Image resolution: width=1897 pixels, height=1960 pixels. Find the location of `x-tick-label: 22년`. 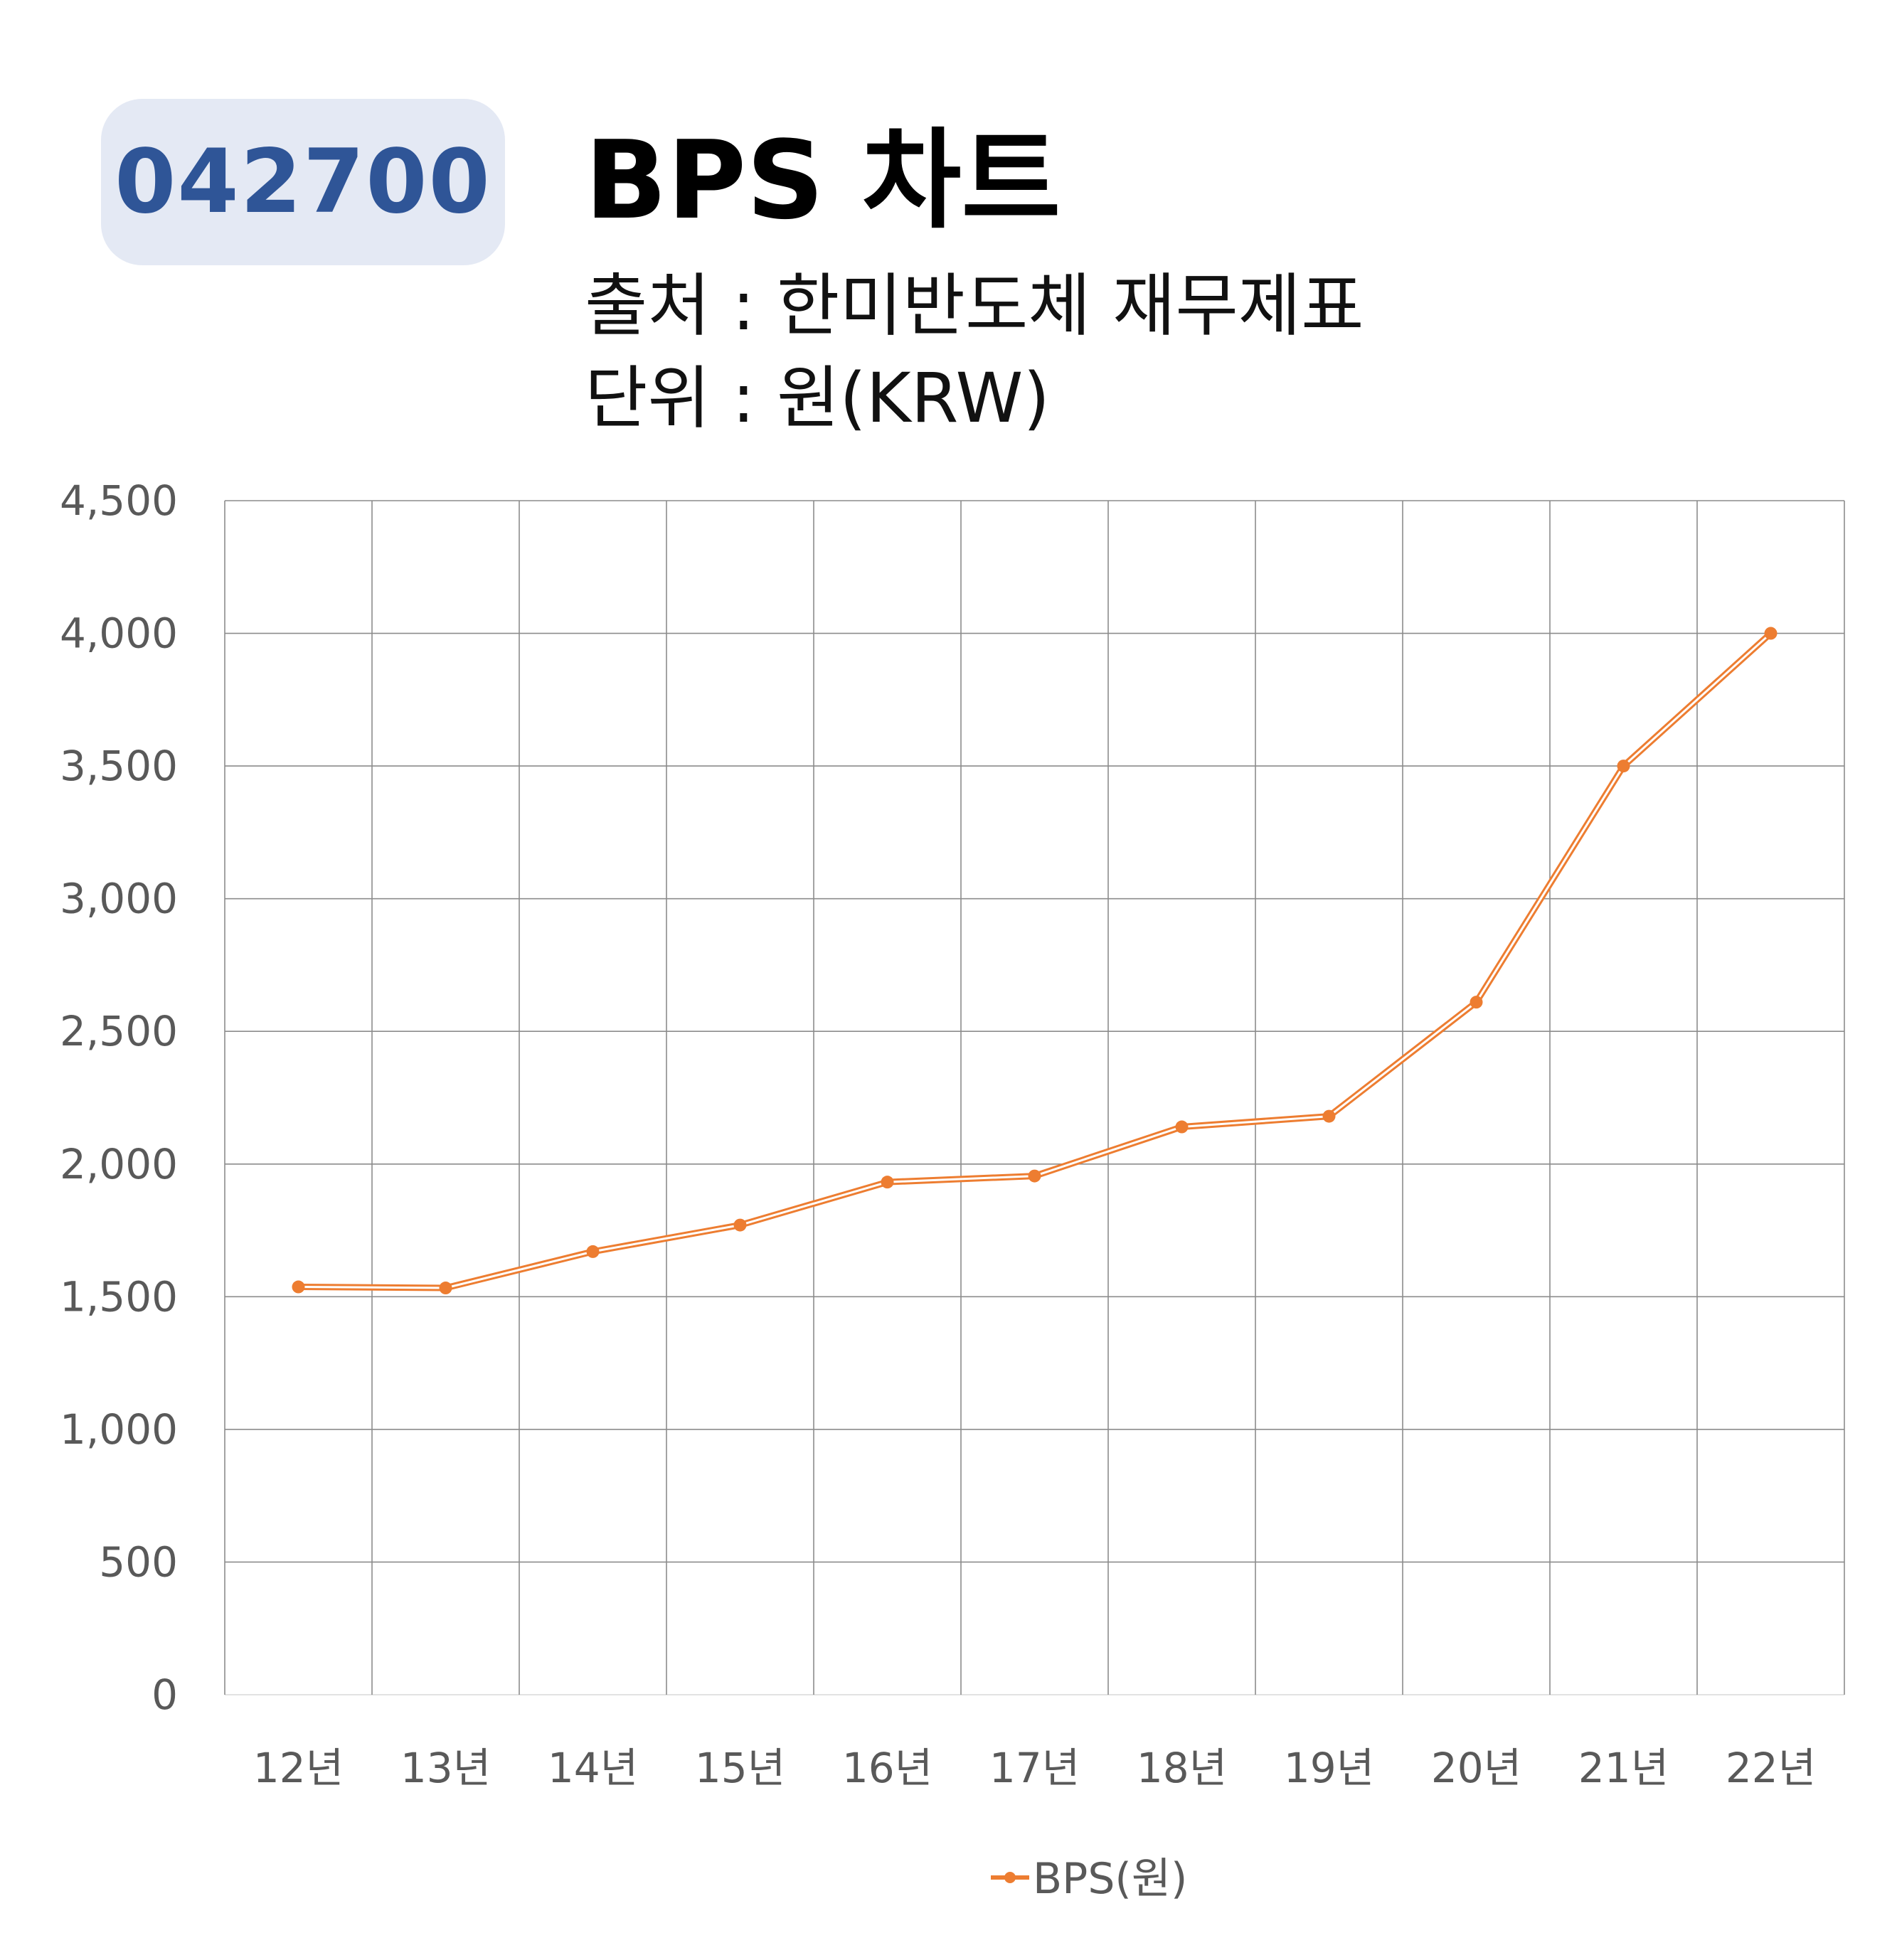

x-tick-label: 22년 is located at coordinates (1771, 1768).